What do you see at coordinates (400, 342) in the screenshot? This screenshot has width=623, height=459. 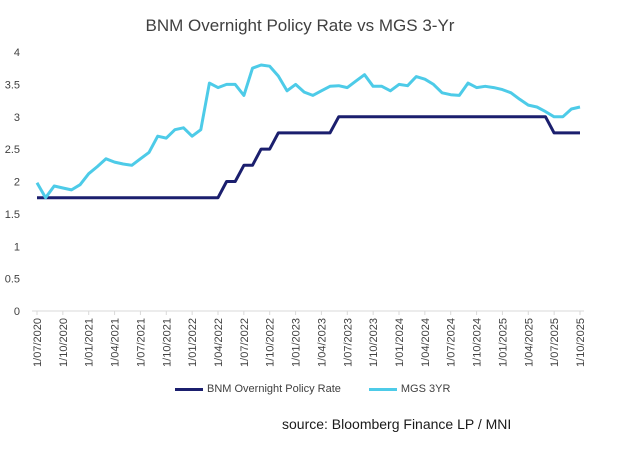 I see `x-tick-label: 1/01/2024` at bounding box center [400, 342].